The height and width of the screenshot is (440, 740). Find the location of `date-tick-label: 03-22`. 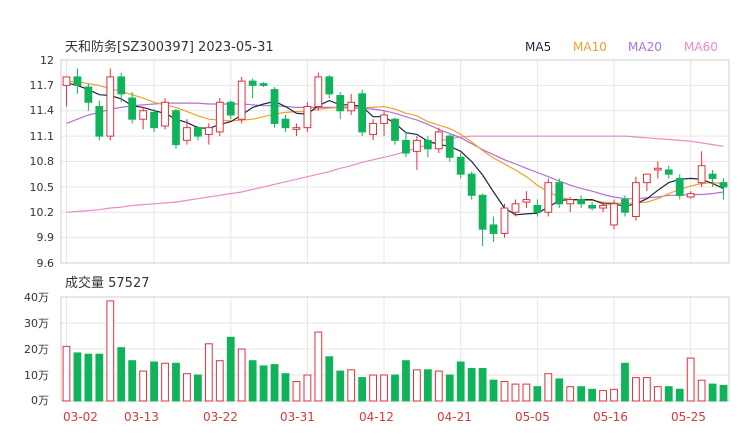

date-tick-label: 03-22 is located at coordinates (220, 417).